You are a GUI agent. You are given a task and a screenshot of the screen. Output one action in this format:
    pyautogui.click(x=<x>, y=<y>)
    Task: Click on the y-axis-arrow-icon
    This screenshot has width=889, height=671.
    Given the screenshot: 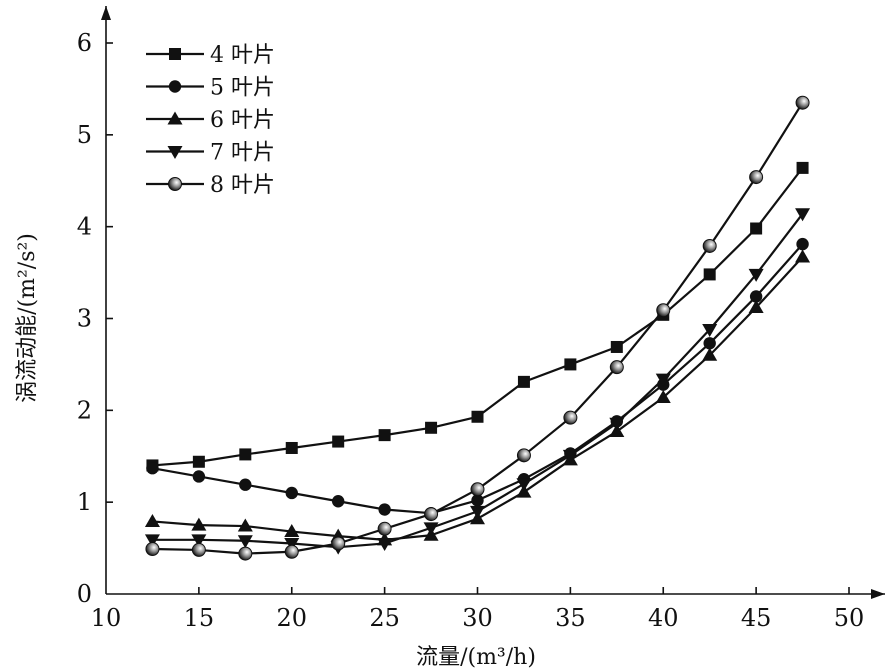 What is the action you would take?
    pyautogui.click(x=106, y=13)
    